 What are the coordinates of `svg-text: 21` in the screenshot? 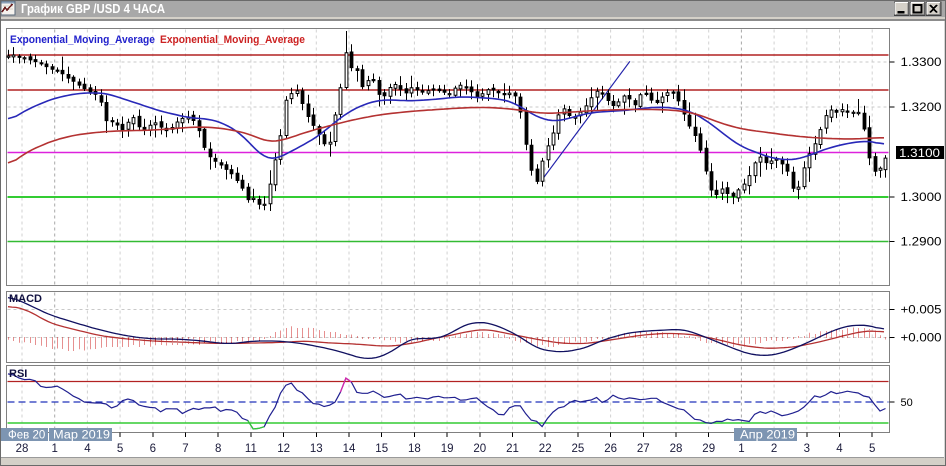 It's located at (512, 449).